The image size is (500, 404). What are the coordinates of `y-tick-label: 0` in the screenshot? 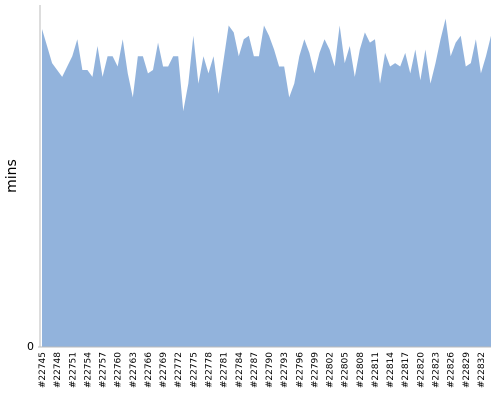 It's located at (30, 346).